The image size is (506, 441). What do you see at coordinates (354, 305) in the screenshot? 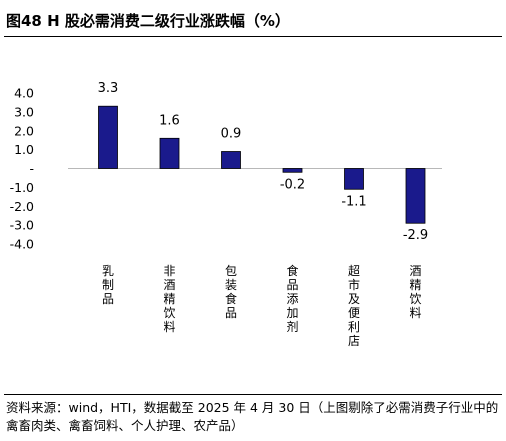
I see `category-label: 超市及便利店` at bounding box center [354, 305].